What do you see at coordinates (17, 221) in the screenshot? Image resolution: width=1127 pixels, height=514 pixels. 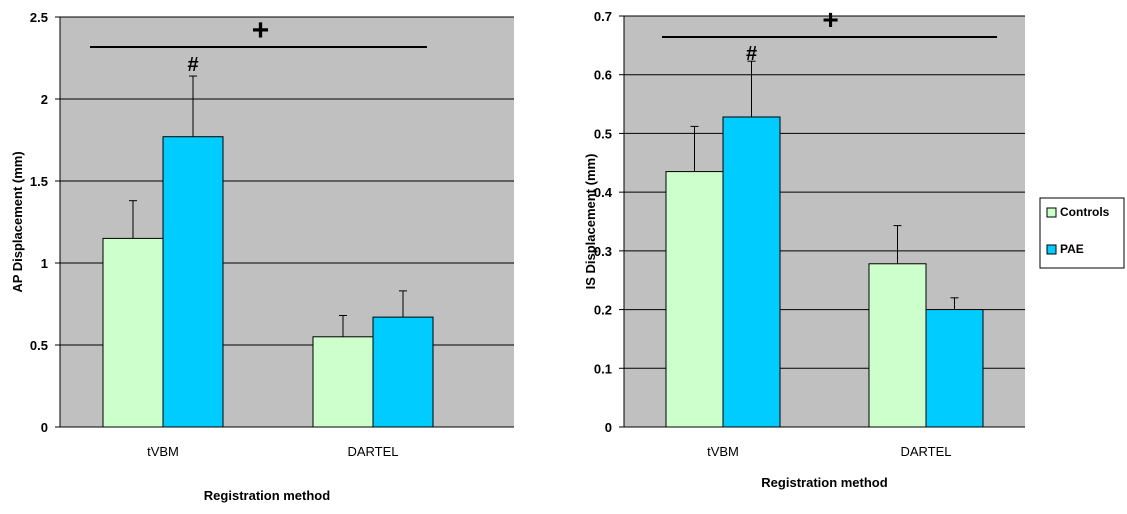 I see `y-axis-title: AP Displacement (mm)` at bounding box center [17, 221].